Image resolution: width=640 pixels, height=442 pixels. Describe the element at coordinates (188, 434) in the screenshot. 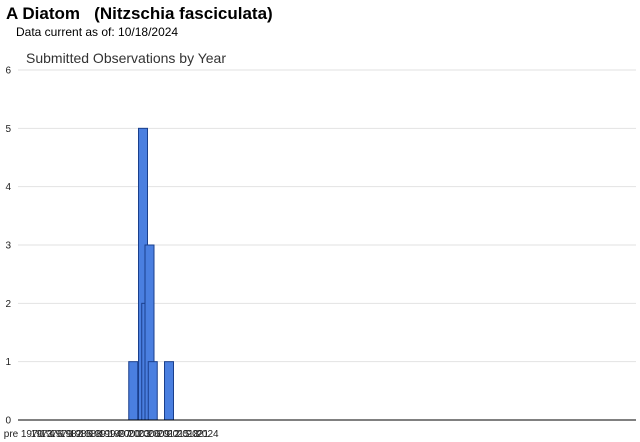

I see `x-tick-label: 2018` at that location.